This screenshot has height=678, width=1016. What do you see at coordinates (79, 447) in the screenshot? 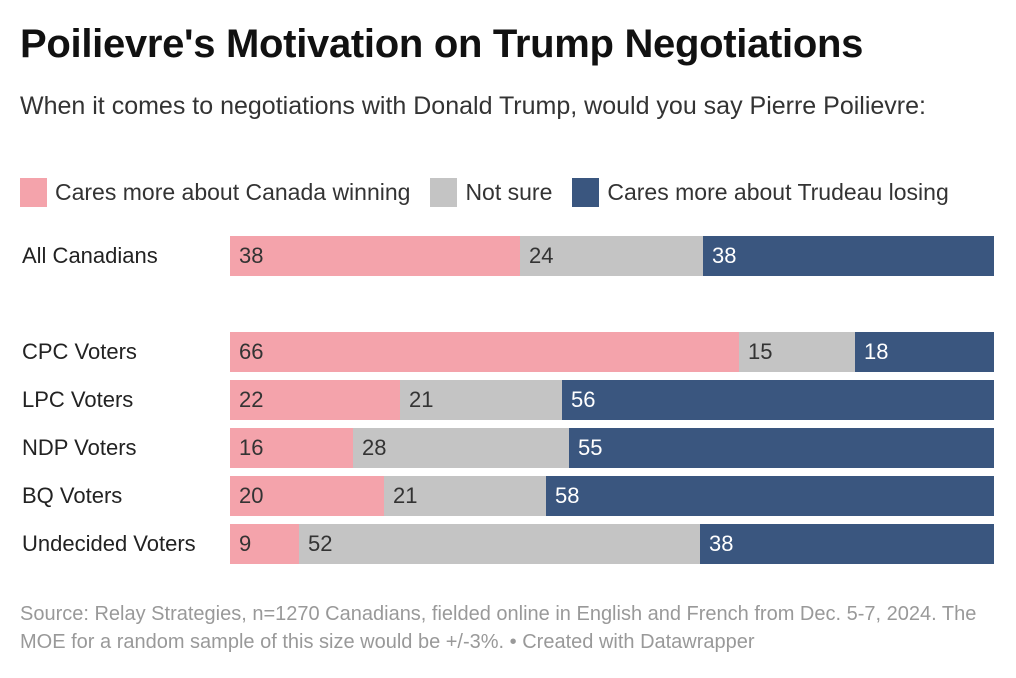
I see `row-label: NDP Voters` at bounding box center [79, 447].